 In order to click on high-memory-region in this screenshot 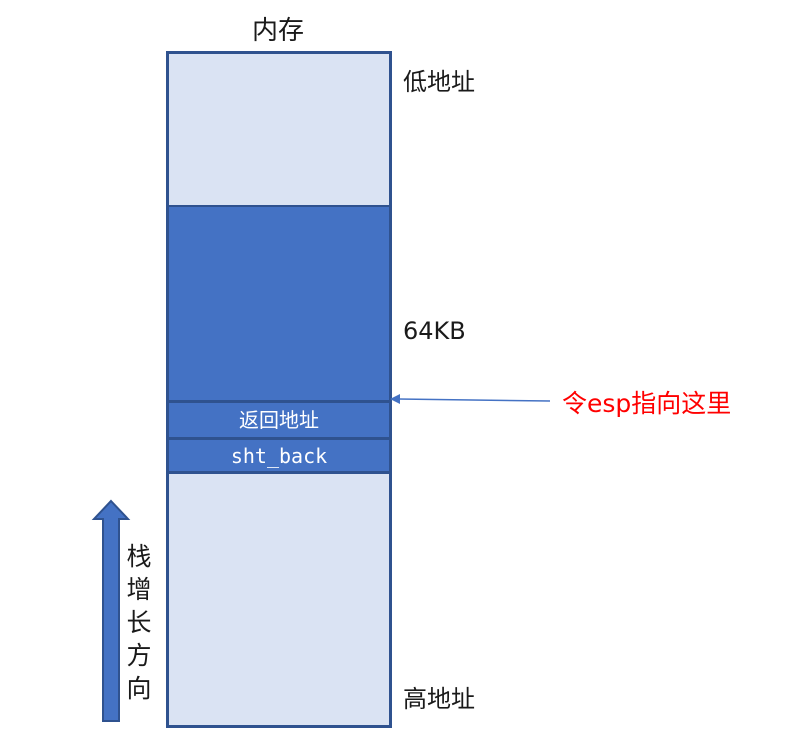, I will do `click(279, 599)`.